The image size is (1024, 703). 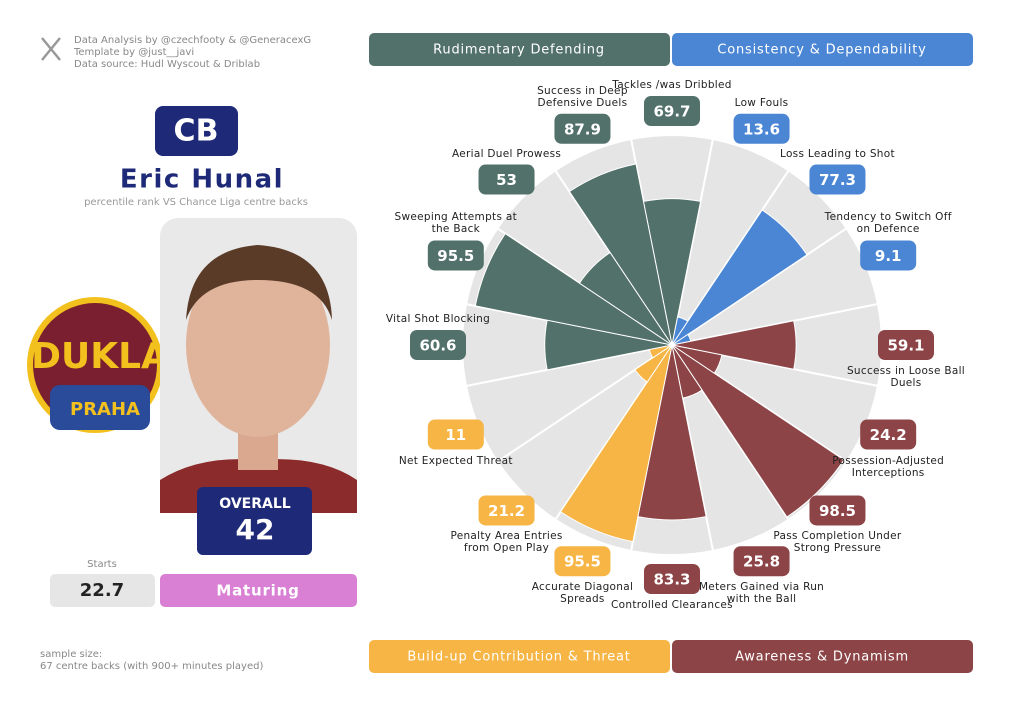 I want to click on category-label: Meters Gained via Run with the Ball, so click(x=761, y=593).